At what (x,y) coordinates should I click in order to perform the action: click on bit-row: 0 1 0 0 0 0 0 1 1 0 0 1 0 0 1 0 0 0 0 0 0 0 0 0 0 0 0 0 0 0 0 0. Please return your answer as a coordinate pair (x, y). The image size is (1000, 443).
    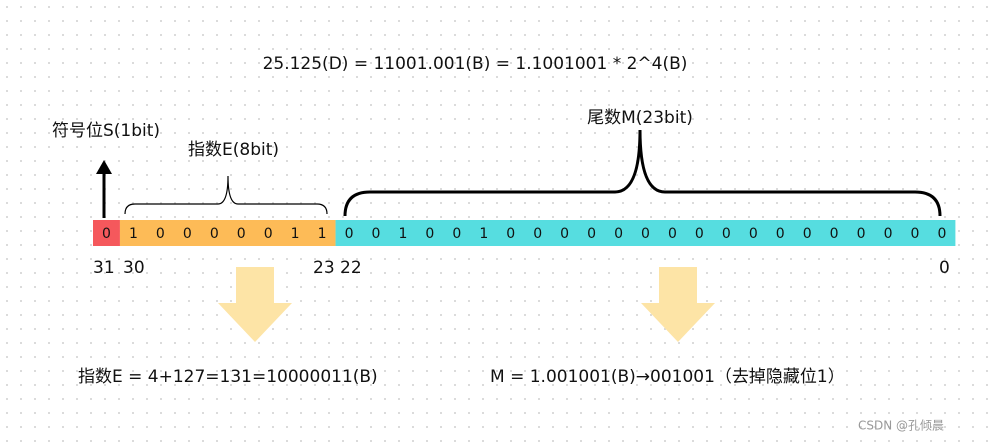
    Looking at the image, I should click on (524, 233).